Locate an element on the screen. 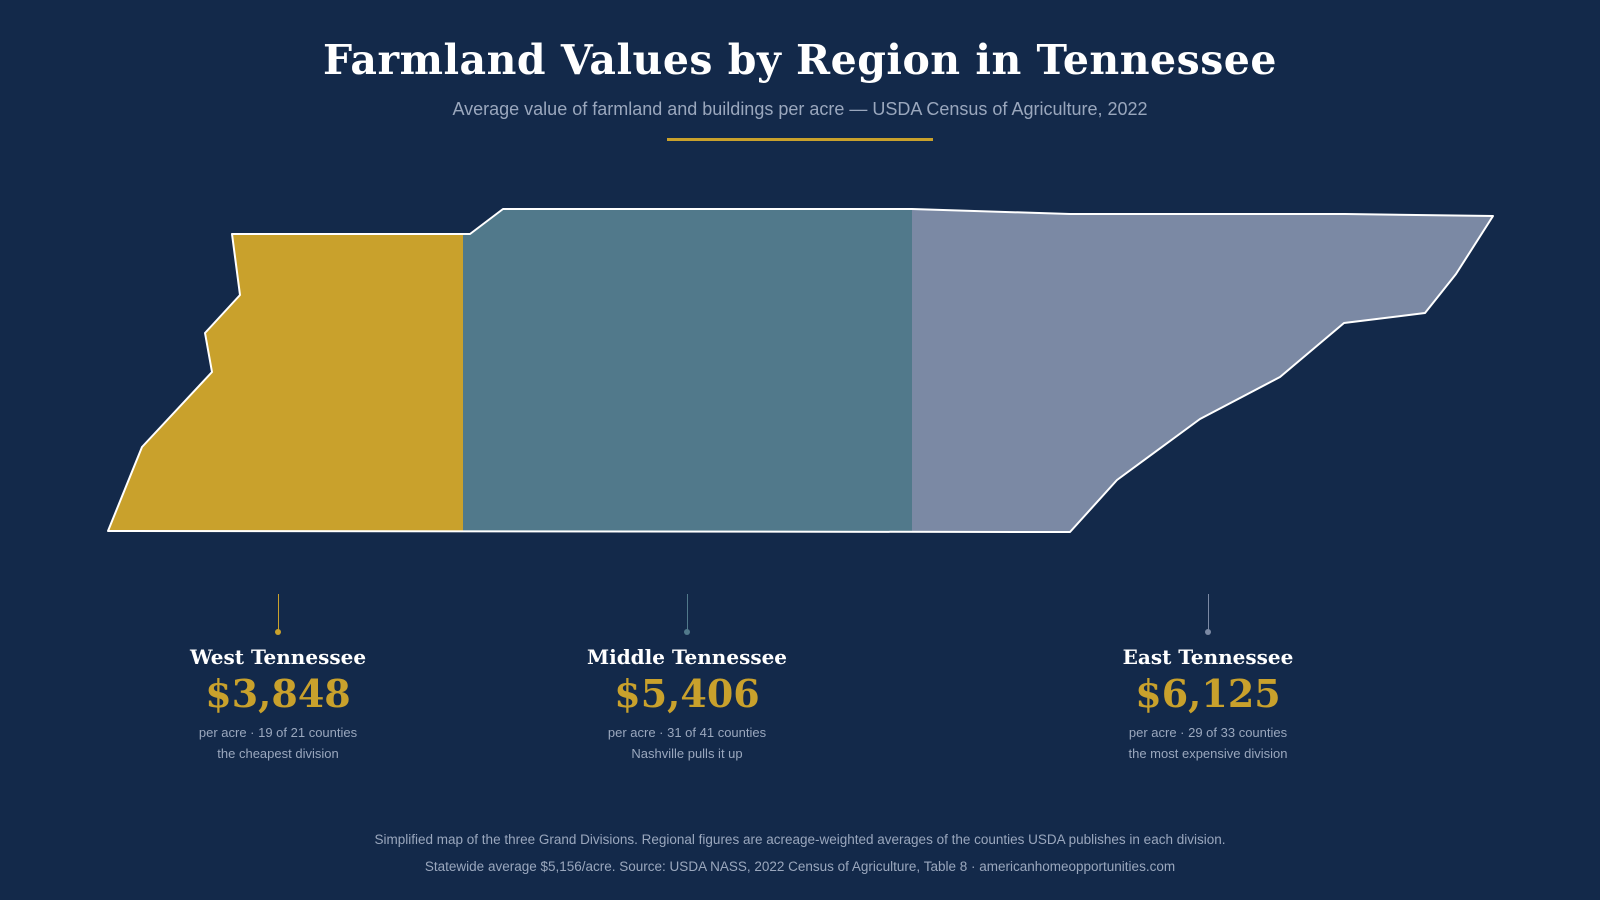  region-name: West Tennessee is located at coordinates (278, 657).